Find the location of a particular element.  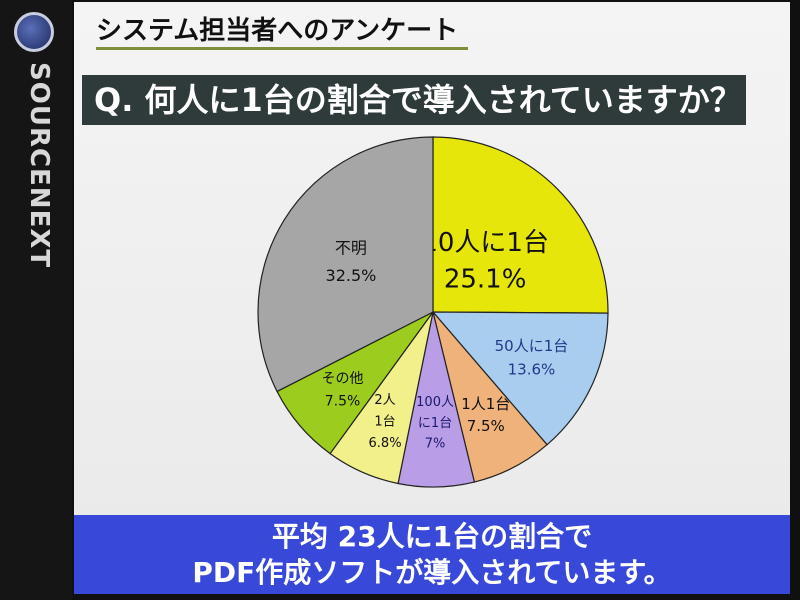

conclusion-line-2: PDF作成ソフトが導入されています。 is located at coordinates (432, 572).